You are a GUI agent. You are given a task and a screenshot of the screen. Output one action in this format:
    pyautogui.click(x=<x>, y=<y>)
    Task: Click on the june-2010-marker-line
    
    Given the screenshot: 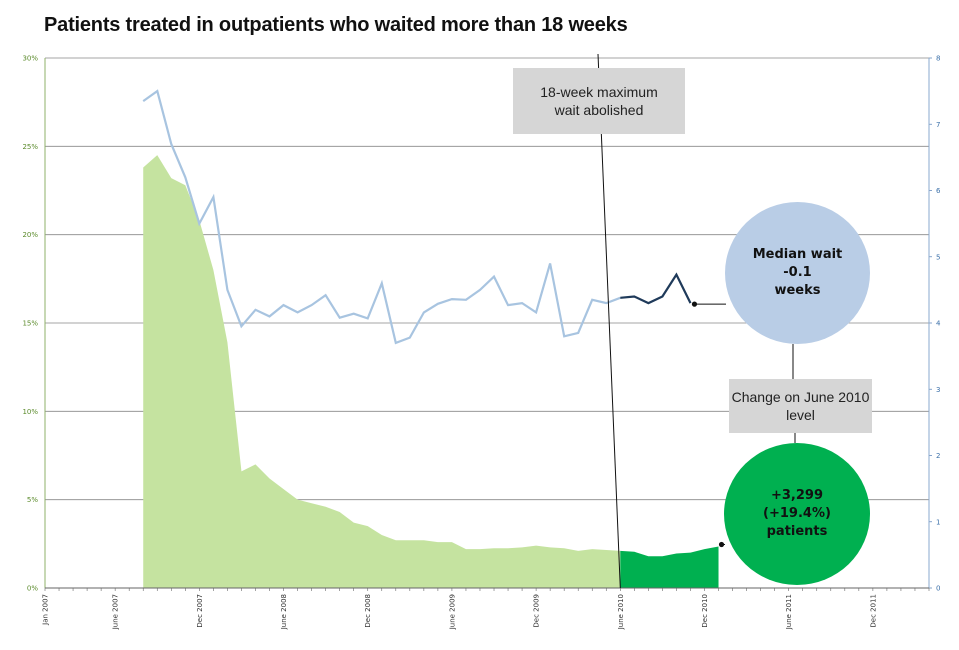 What is the action you would take?
    pyautogui.click(x=609, y=321)
    